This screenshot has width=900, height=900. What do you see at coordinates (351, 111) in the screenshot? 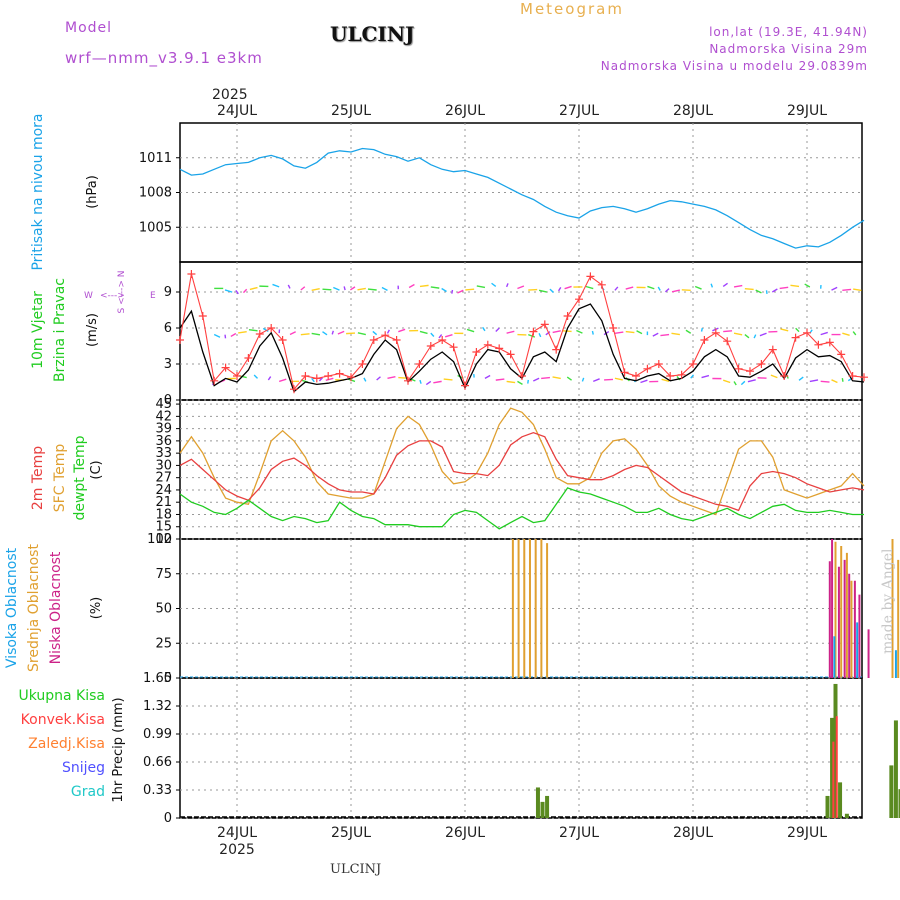
I see `day-label-top-25JUL: 25JUL` at bounding box center [351, 111].